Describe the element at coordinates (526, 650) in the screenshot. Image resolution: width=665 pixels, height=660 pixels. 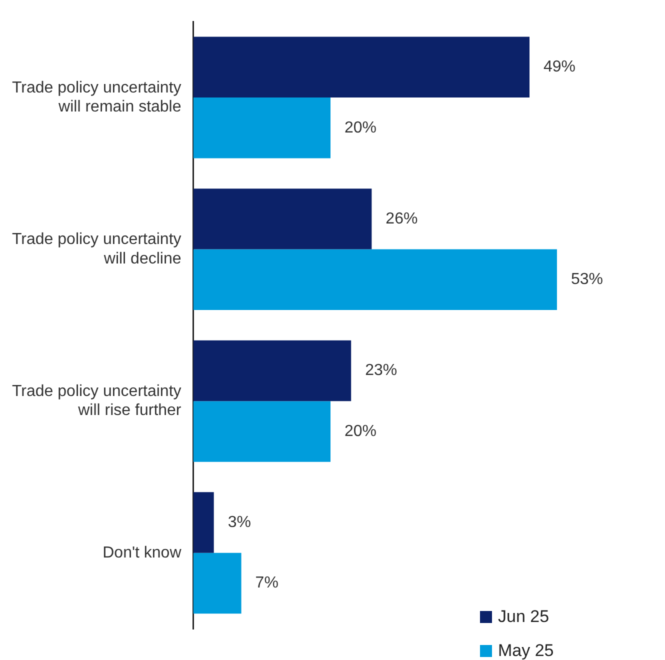
I see `legend-label: May 25` at that location.